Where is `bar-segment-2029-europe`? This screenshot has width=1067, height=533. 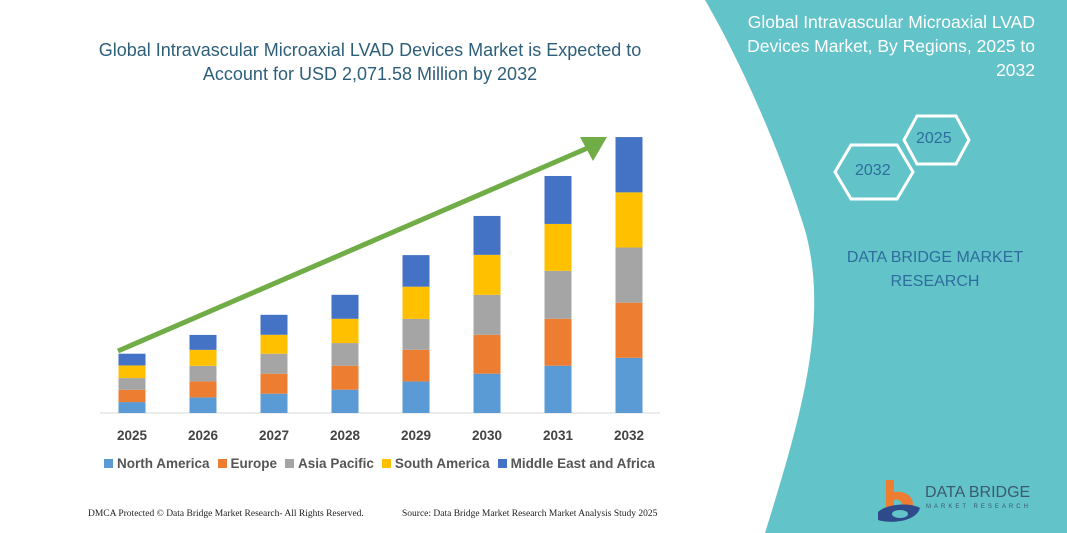 bar-segment-2029-europe is located at coordinates (416, 365).